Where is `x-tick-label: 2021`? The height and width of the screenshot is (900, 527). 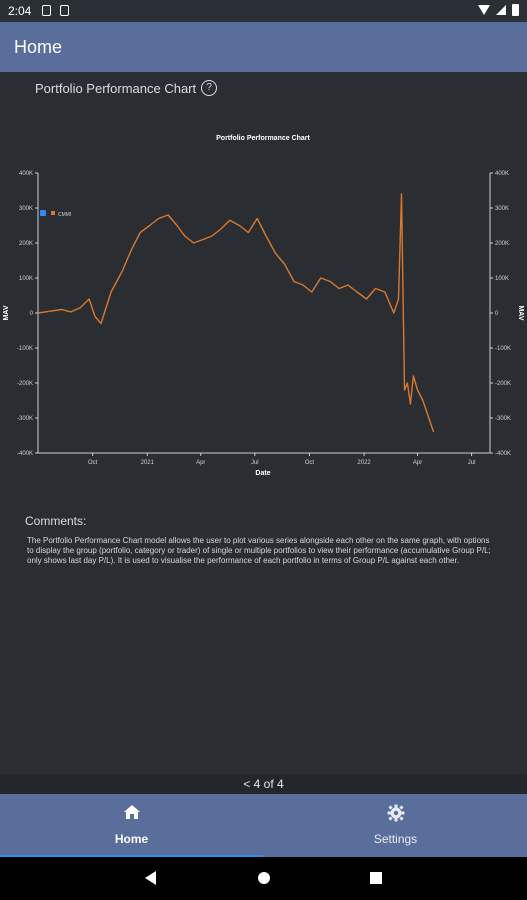 x-tick-label: 2021 is located at coordinates (148, 463).